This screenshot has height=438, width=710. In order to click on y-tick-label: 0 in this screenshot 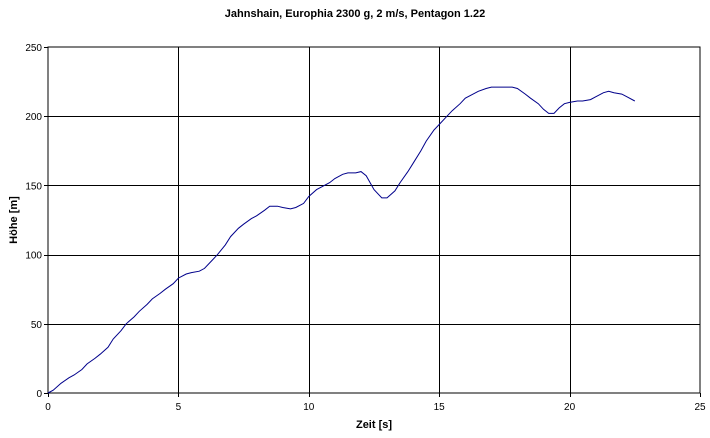, I will do `click(39, 394)`.